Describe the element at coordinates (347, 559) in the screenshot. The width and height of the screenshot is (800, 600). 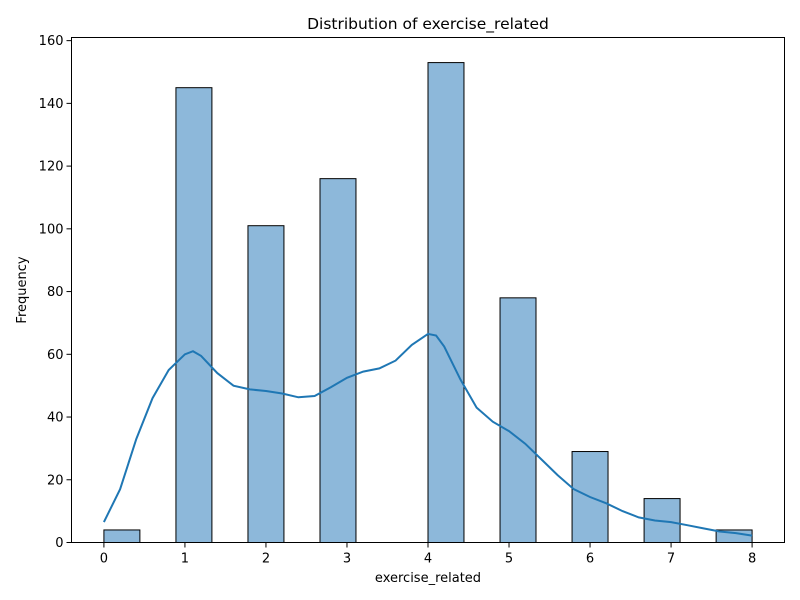
I see `x-tick-label-3: 3` at that location.